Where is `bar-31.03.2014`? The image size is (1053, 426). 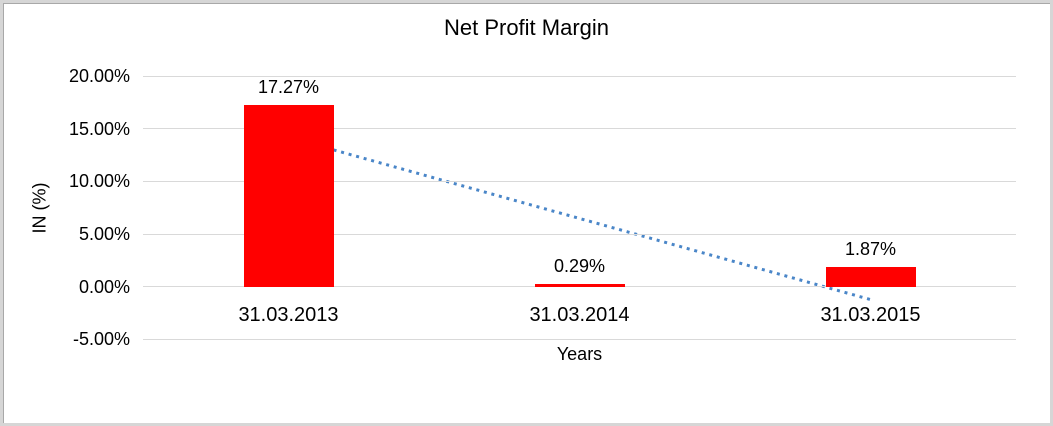
bar-31.03.2014 is located at coordinates (579, 285).